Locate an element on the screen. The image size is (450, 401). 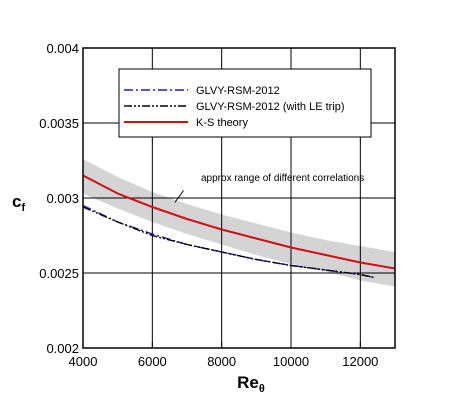
annotation-arrow is located at coordinates (179, 196).